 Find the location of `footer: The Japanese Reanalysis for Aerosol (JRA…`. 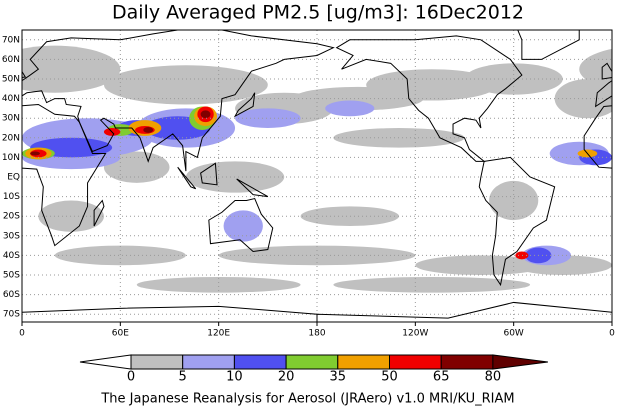

footer: The Japanese Reanalysis for Aerosol (JRA… is located at coordinates (307, 399).